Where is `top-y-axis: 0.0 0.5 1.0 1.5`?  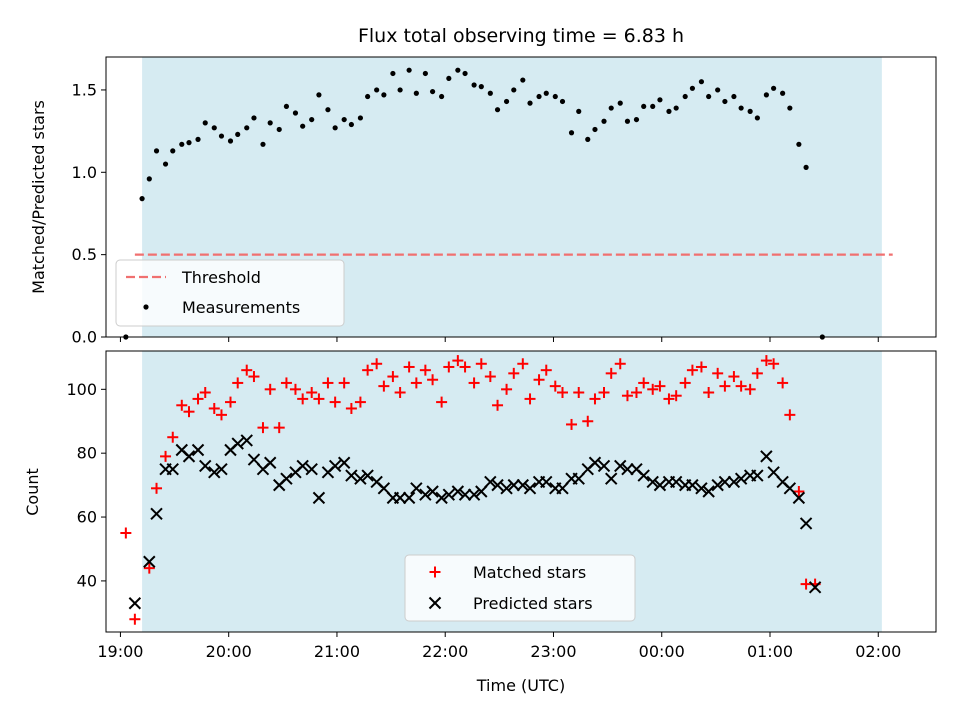 top-y-axis: 0.0 0.5 1.0 1.5 is located at coordinates (89, 213).